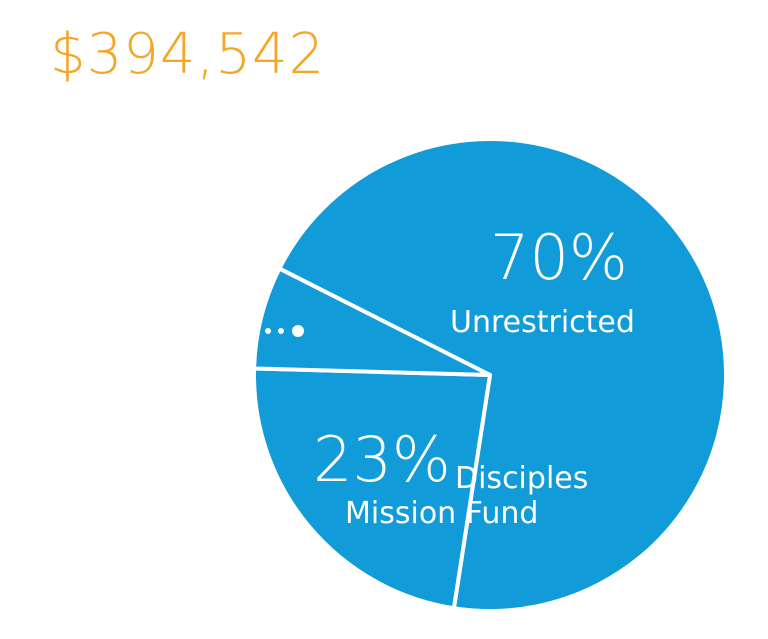 The width and height of the screenshot is (768, 639). I want to click on value-label: 23%, so click(382, 459).